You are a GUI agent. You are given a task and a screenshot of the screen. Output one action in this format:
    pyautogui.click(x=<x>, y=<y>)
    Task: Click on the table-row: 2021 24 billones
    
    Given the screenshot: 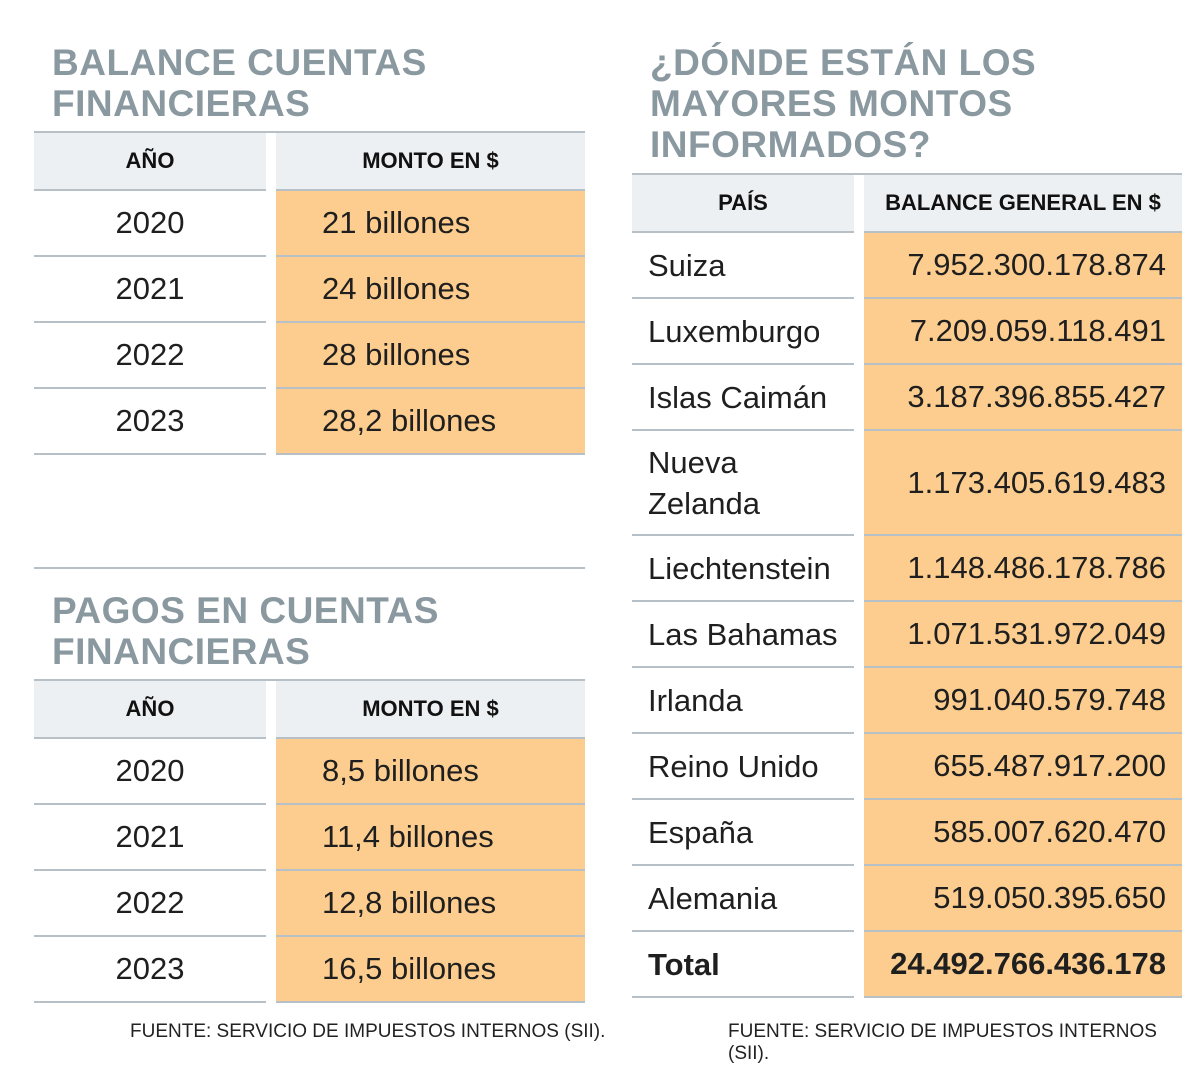 What is the action you would take?
    pyautogui.click(x=309, y=290)
    